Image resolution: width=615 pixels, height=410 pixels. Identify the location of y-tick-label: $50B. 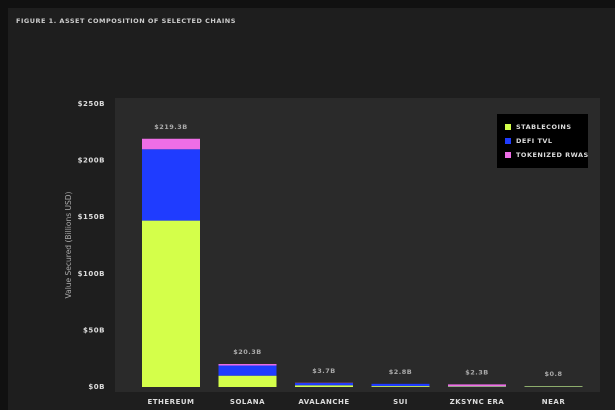
(94, 330).